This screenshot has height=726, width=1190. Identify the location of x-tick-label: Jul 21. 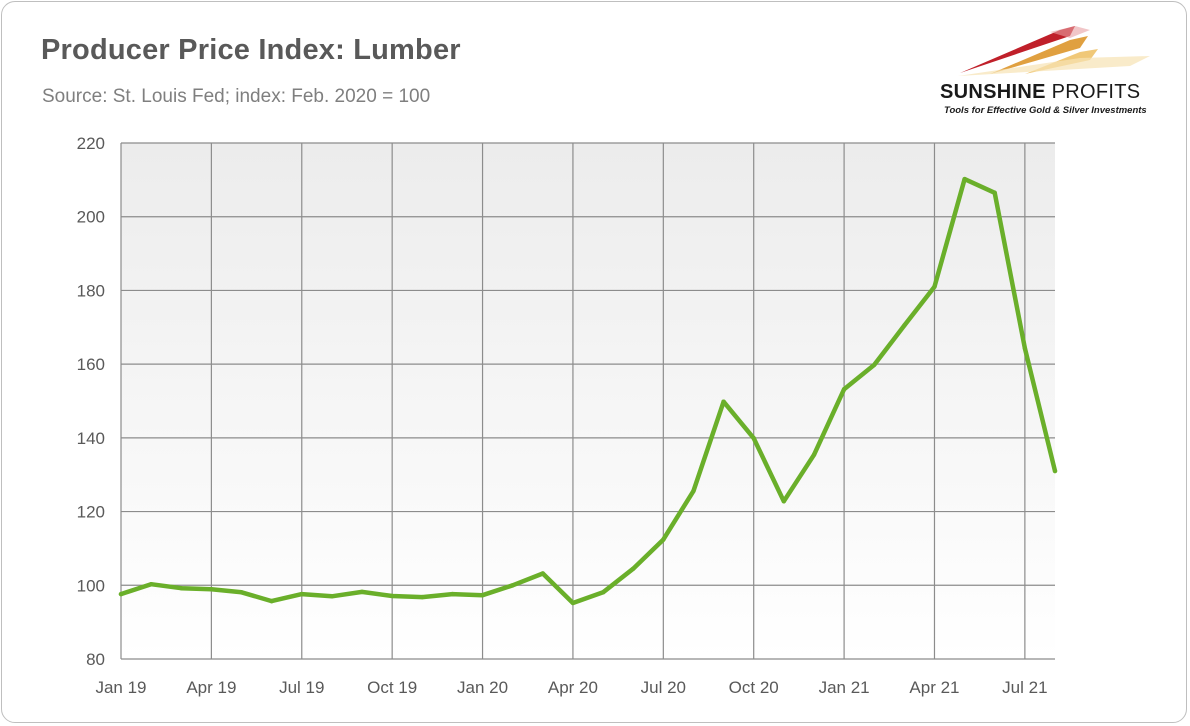
(1024, 687).